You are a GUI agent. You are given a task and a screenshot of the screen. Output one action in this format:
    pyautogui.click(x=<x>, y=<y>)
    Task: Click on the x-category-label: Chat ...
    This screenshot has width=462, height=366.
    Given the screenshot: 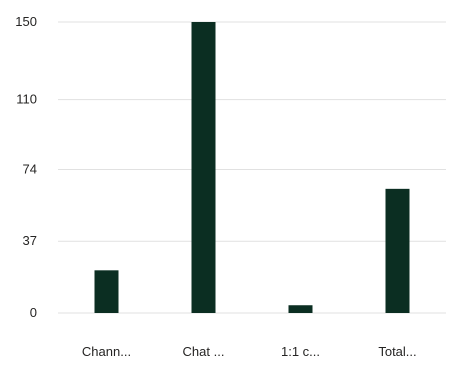 What is the action you would take?
    pyautogui.click(x=204, y=351)
    